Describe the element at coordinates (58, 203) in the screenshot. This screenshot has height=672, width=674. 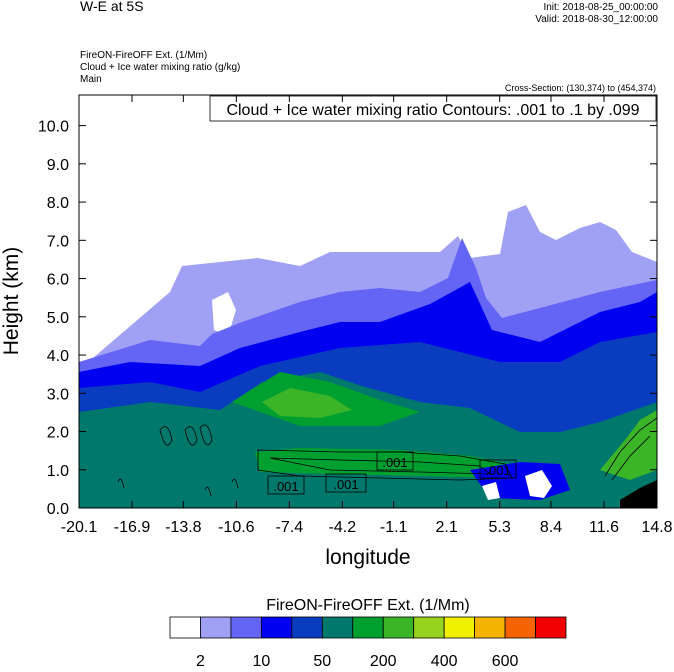
I see `y-tick-label: 8.0` at that location.